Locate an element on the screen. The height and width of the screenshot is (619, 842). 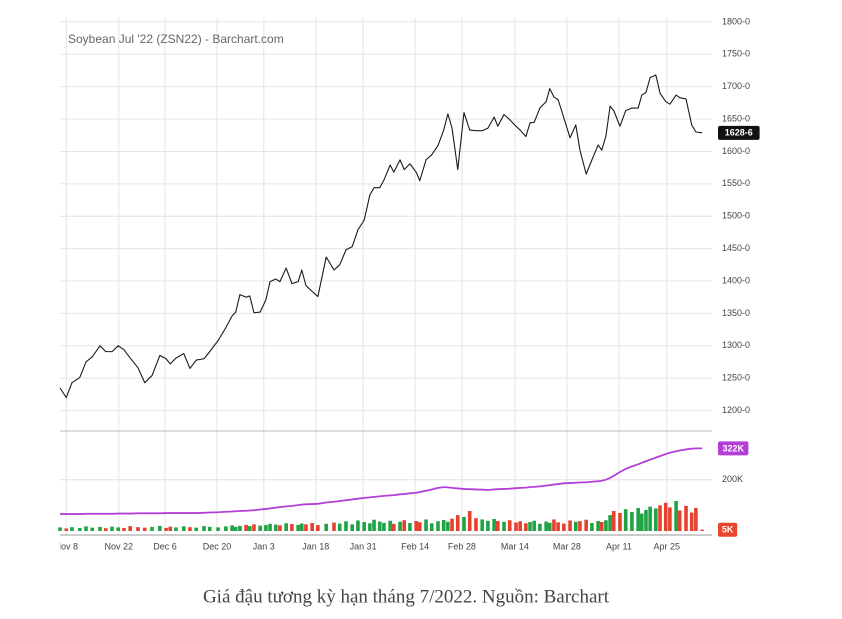
y-tick-label: 1800-0 is located at coordinates (736, 21).